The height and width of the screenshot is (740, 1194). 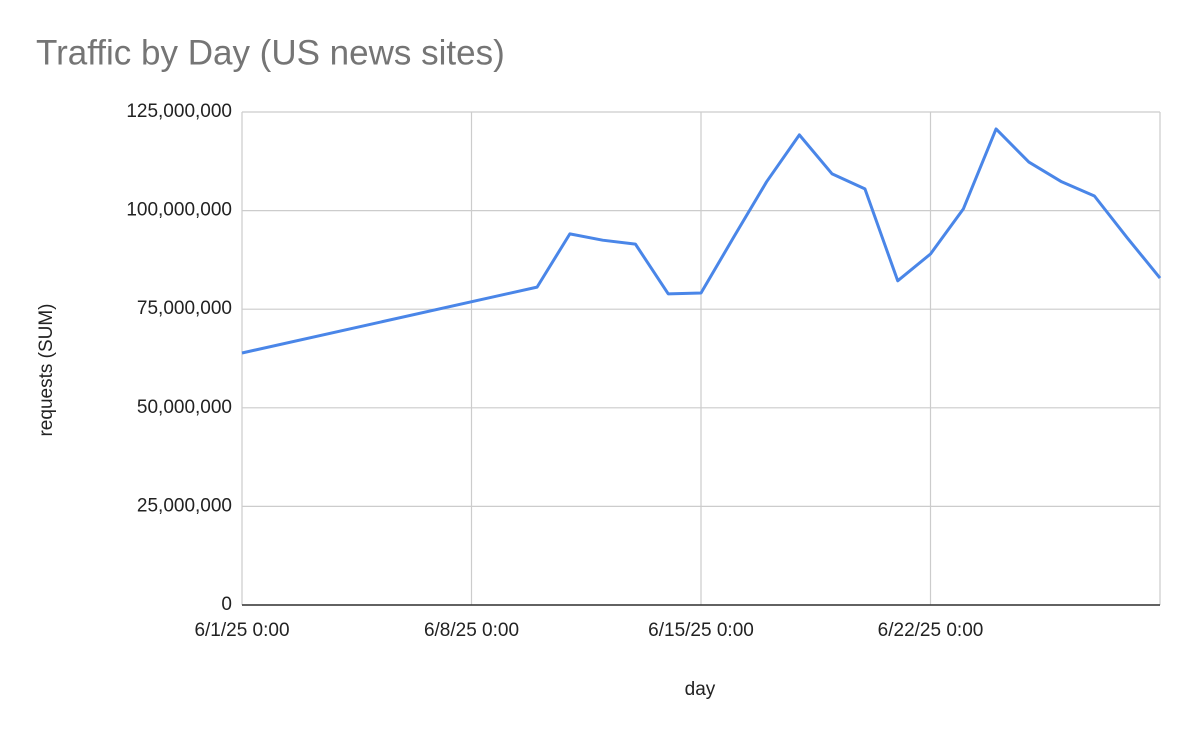 I want to click on y-tick-label: 50,000,000, so click(x=184, y=407).